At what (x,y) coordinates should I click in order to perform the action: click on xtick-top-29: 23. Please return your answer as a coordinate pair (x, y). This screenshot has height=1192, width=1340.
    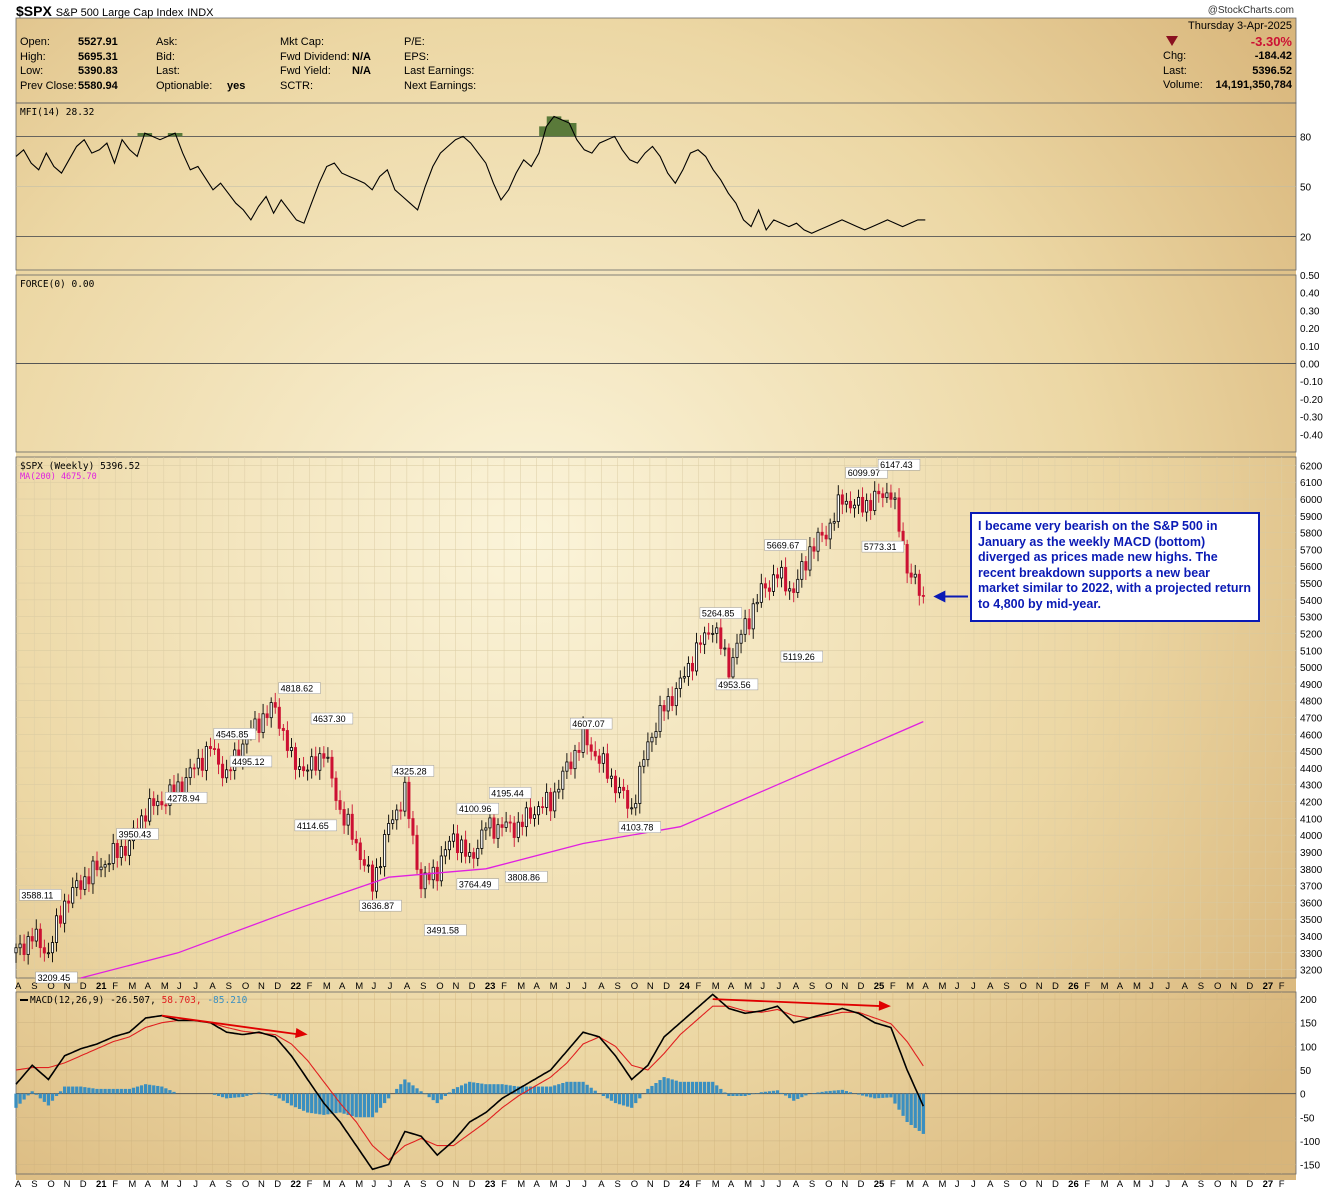
    Looking at the image, I should click on (490, 986).